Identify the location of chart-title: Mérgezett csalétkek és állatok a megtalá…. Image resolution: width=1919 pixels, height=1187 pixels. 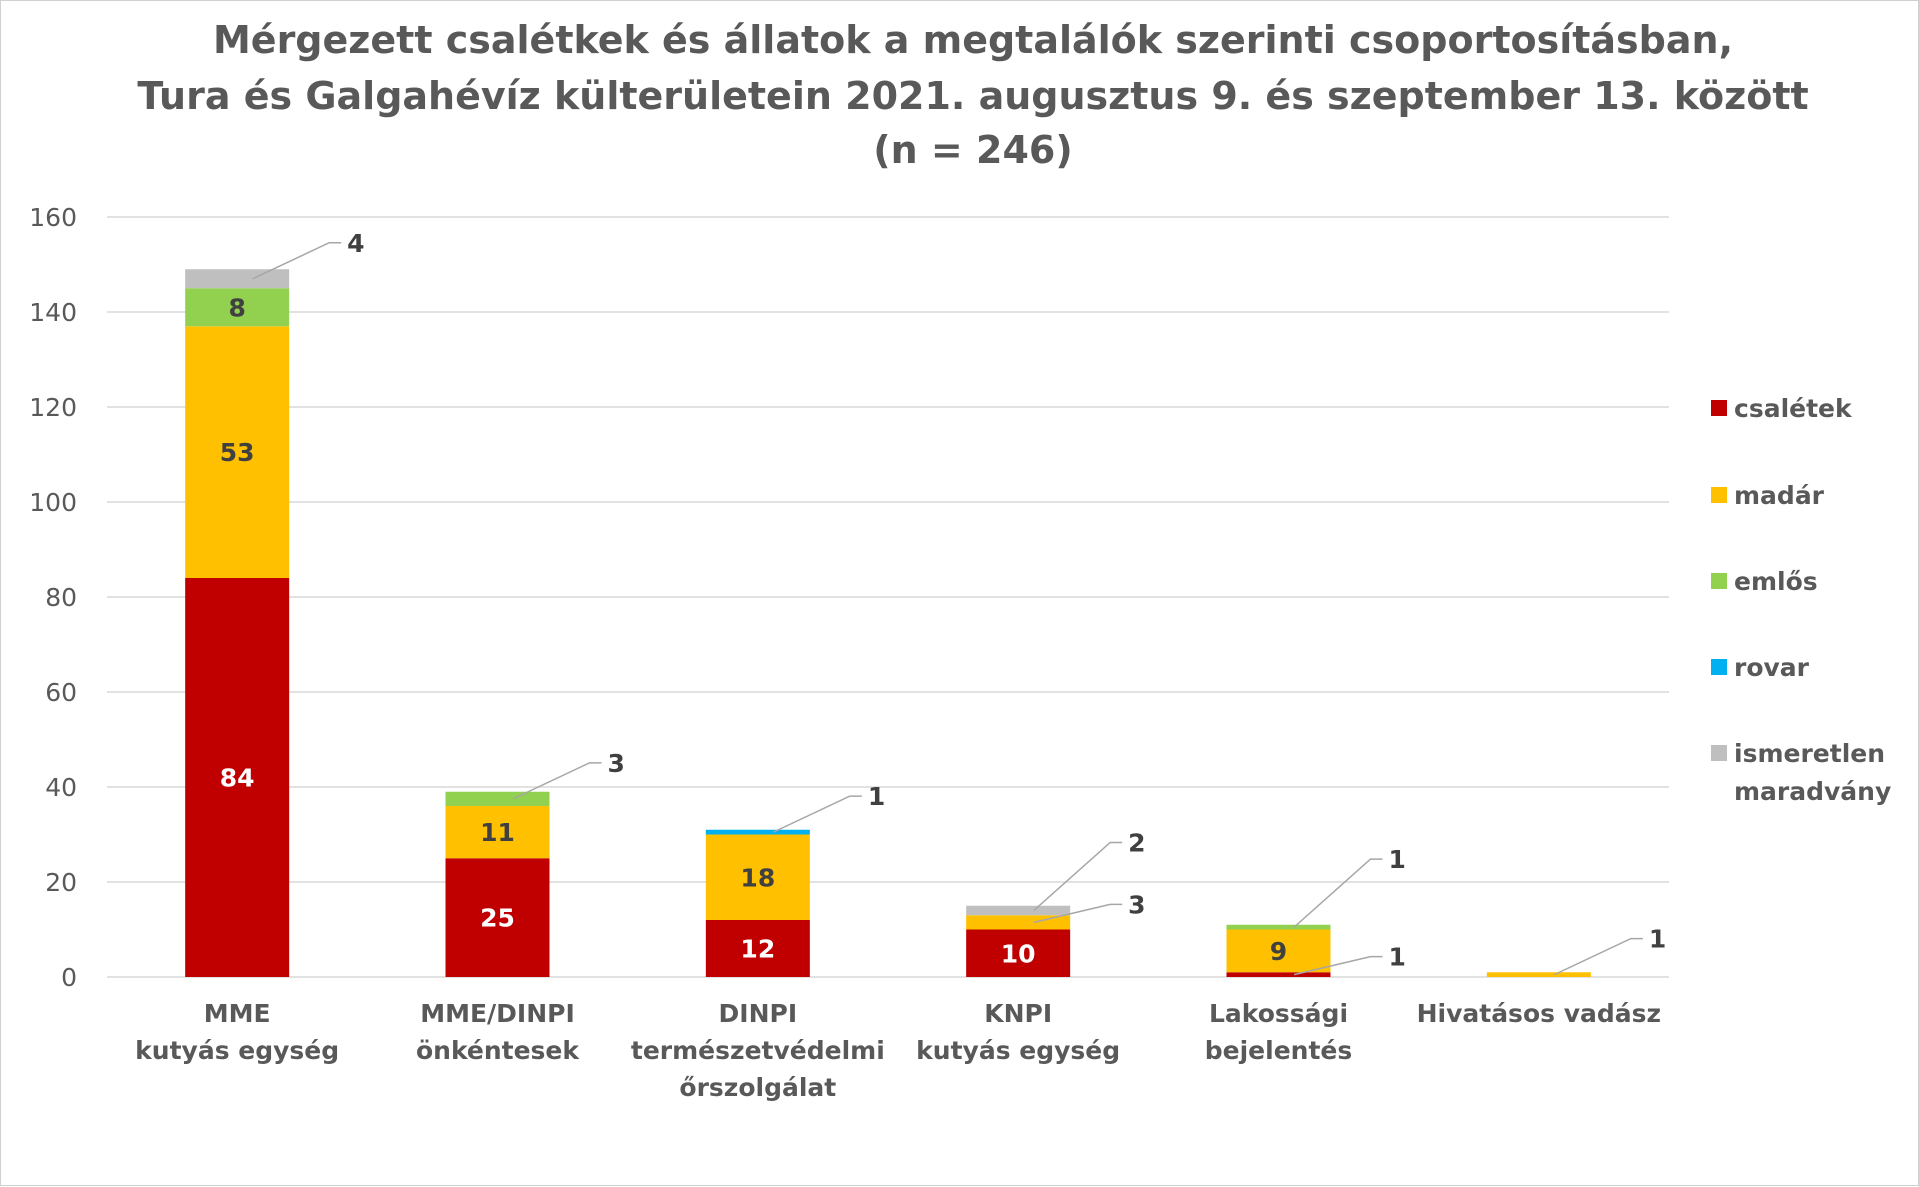
(972, 95).